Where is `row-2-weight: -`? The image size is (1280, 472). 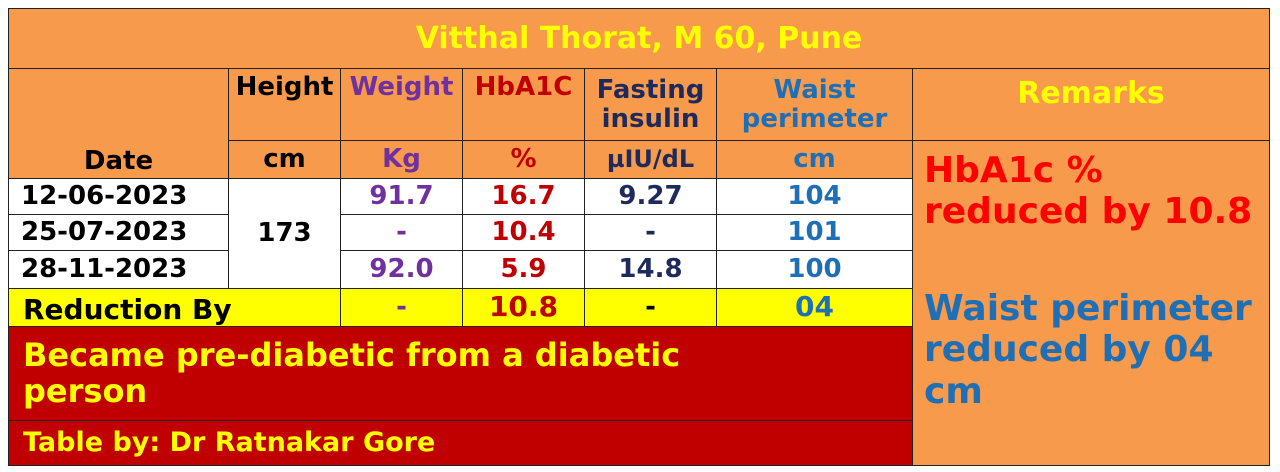 row-2-weight: - is located at coordinates (401, 232).